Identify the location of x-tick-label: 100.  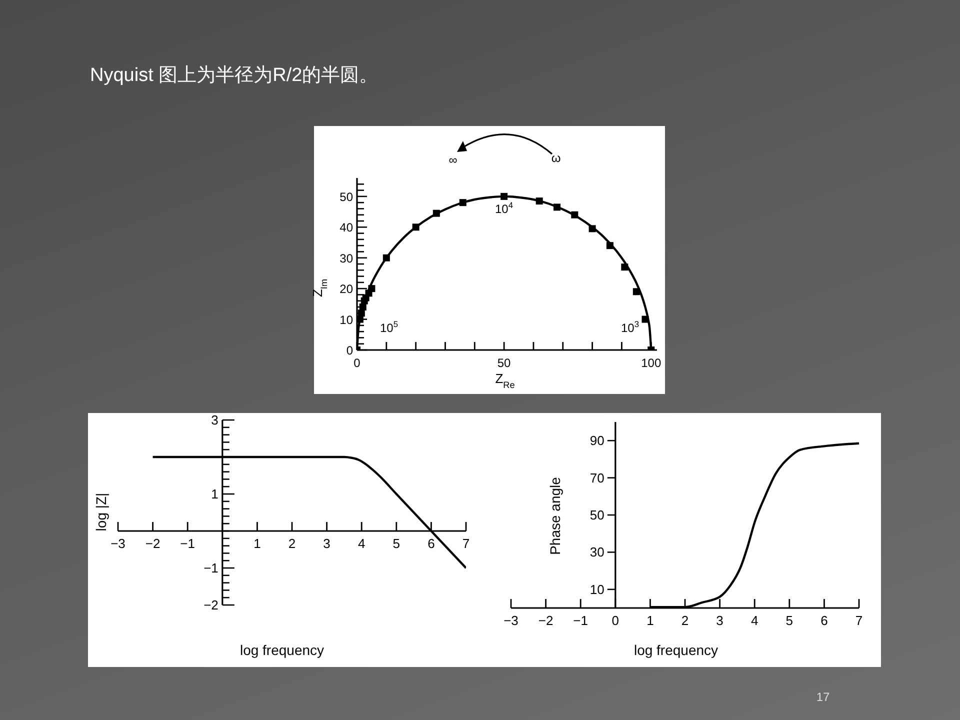
(651, 363).